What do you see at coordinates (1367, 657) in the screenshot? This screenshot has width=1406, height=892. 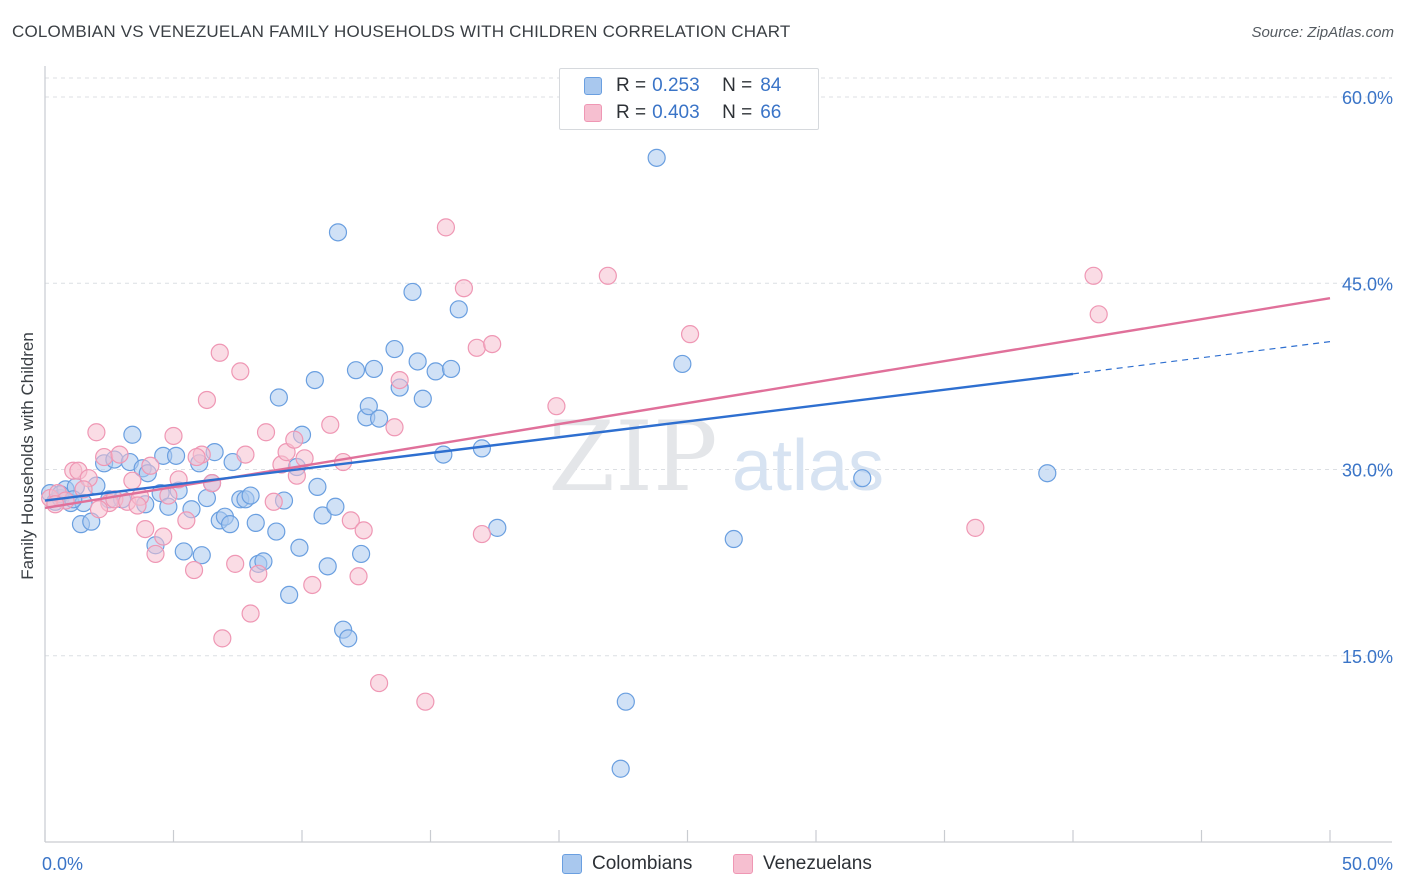 I see `y-tick-label: 15.0%` at bounding box center [1367, 657].